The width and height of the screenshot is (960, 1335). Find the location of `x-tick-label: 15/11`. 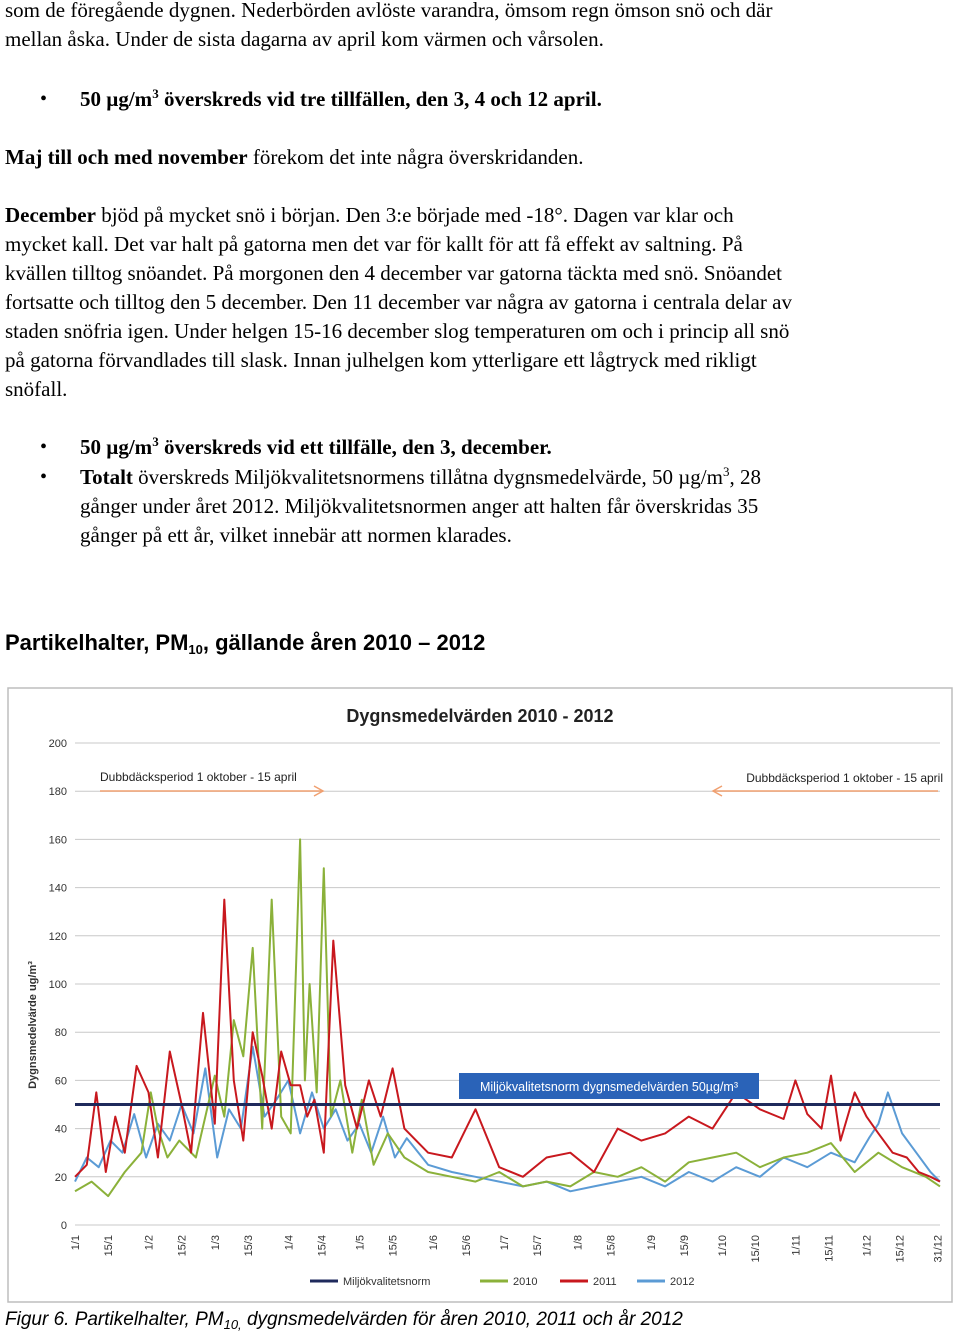

x-tick-label: 15/11 is located at coordinates (830, 1248).